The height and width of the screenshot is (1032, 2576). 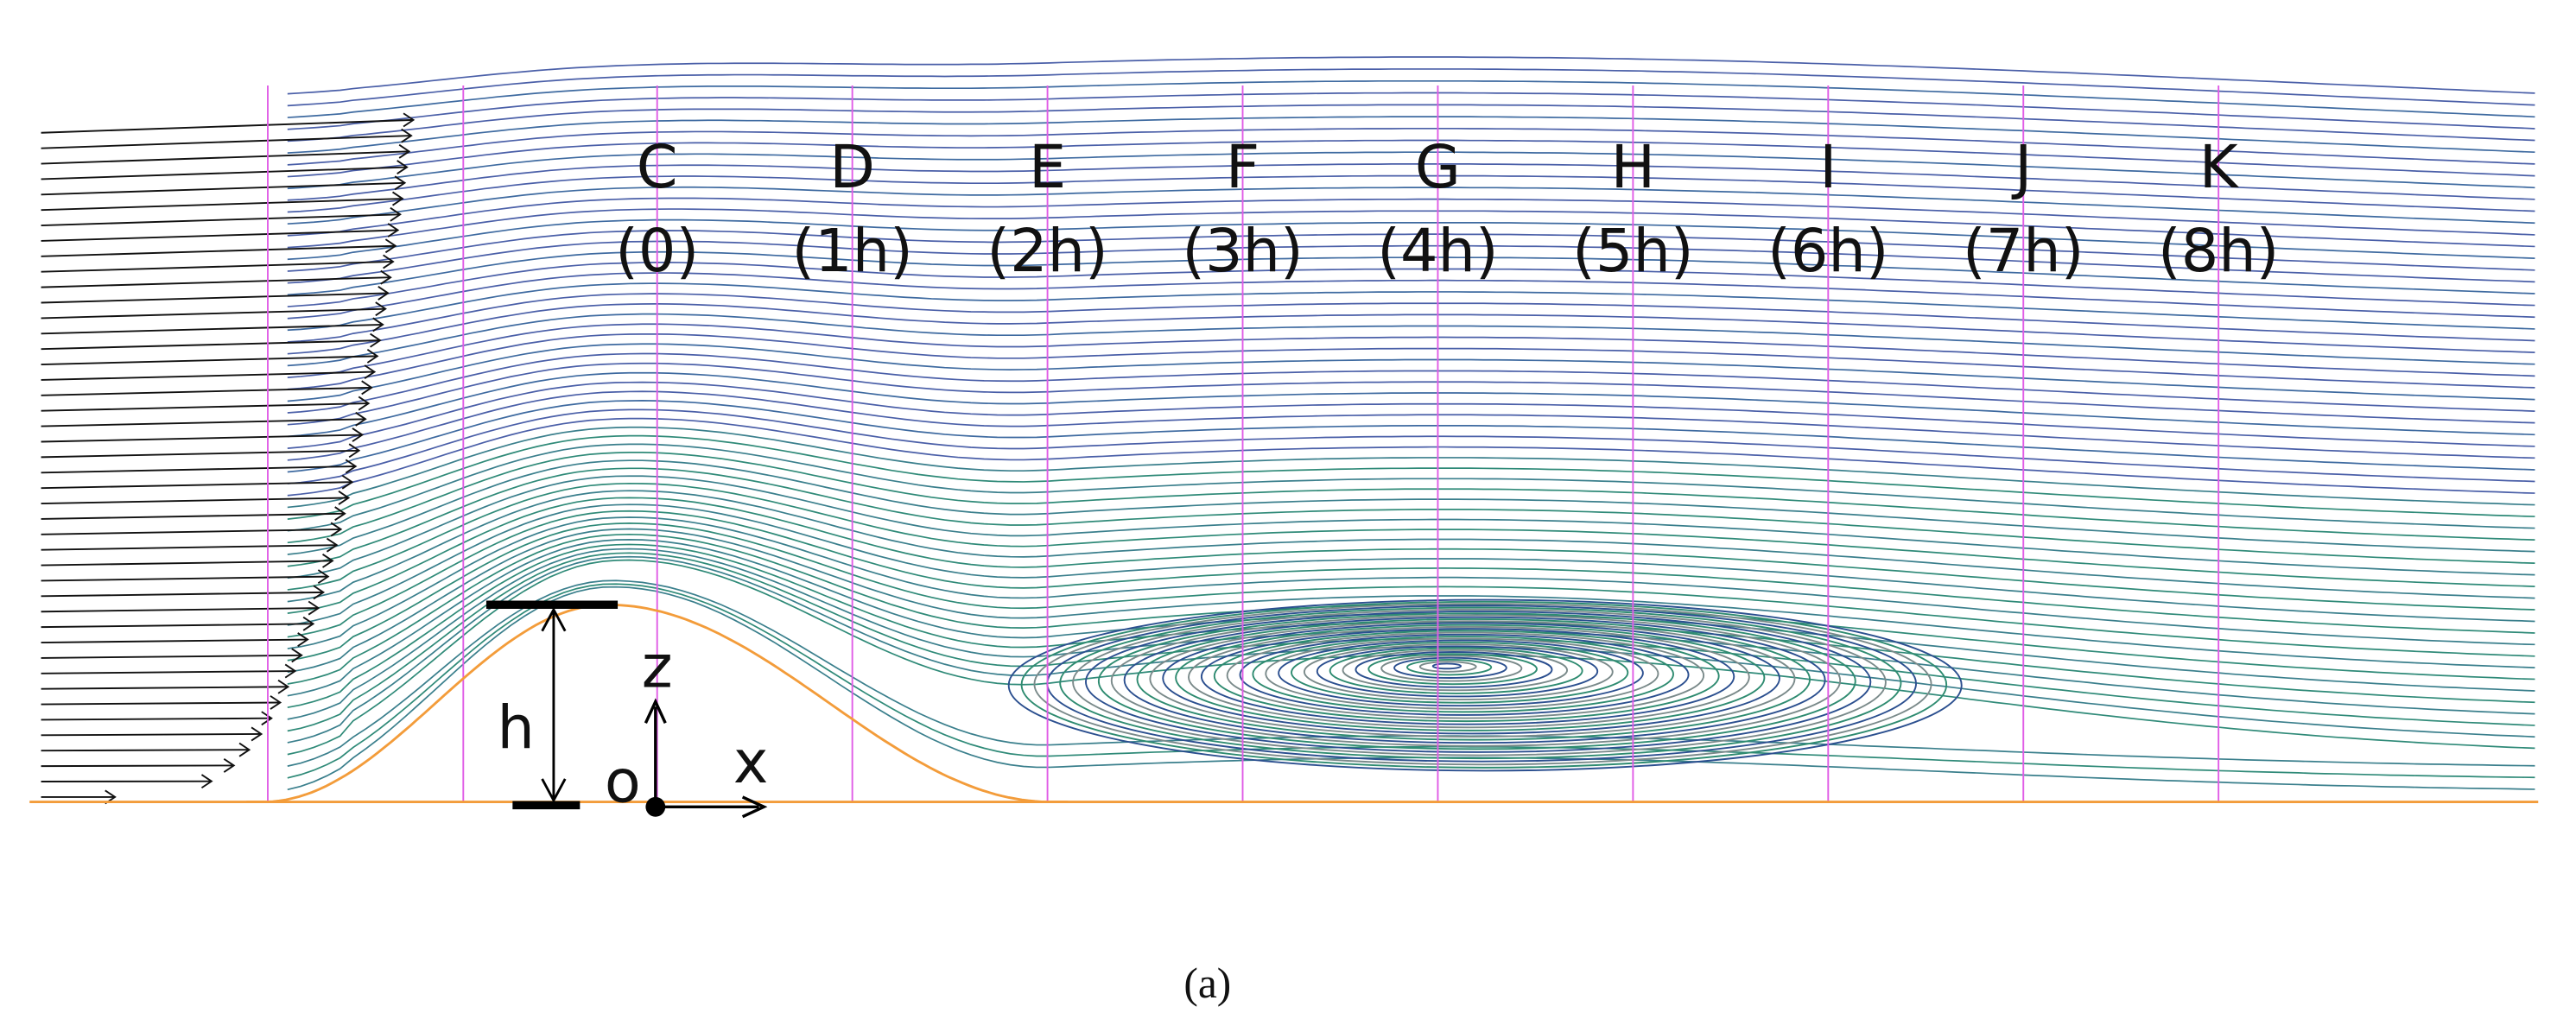 What do you see at coordinates (2023, 252) in the screenshot?
I see `station-position: (7h)` at bounding box center [2023, 252].